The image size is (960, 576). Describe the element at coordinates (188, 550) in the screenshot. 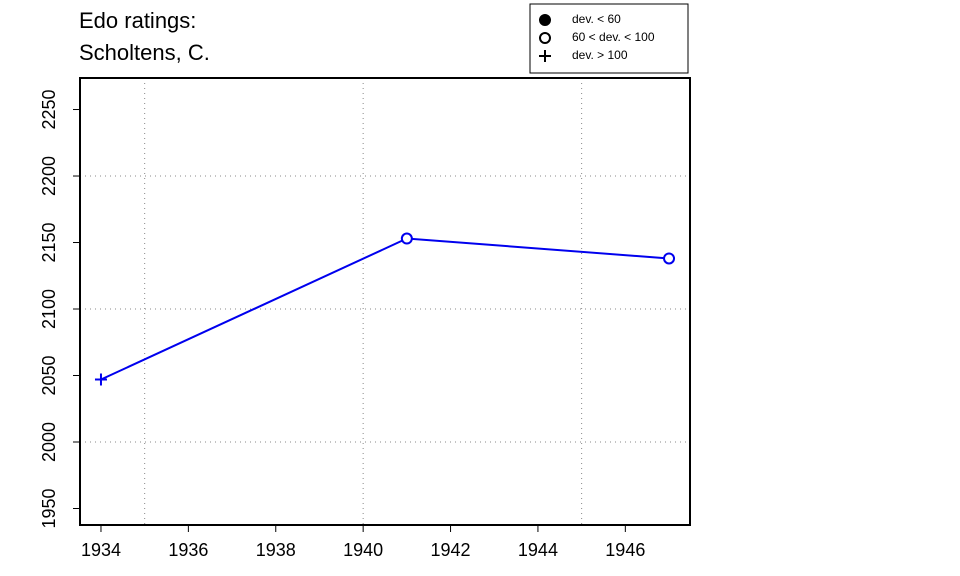

I see `x-tick-label: 1936` at that location.